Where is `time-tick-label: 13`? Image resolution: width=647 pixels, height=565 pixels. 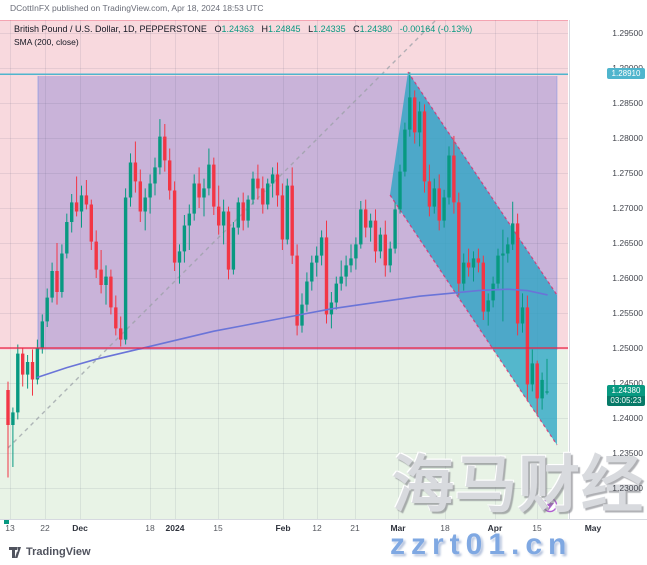
time-tick-label: 13 is located at coordinates (10, 528).